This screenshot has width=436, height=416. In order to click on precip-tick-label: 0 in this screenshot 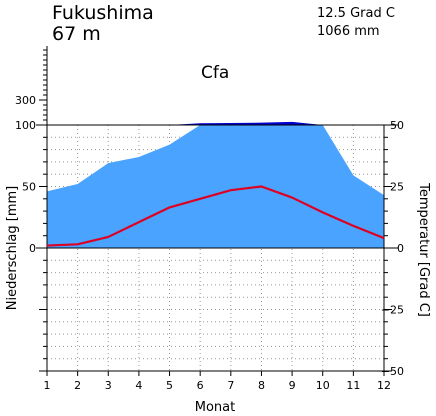, I will do `click(32, 248)`.